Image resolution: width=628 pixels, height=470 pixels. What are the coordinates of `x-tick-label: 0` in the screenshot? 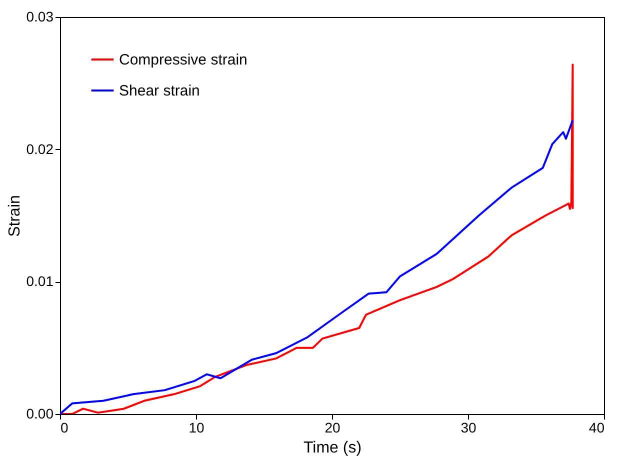 It's located at (64, 428).